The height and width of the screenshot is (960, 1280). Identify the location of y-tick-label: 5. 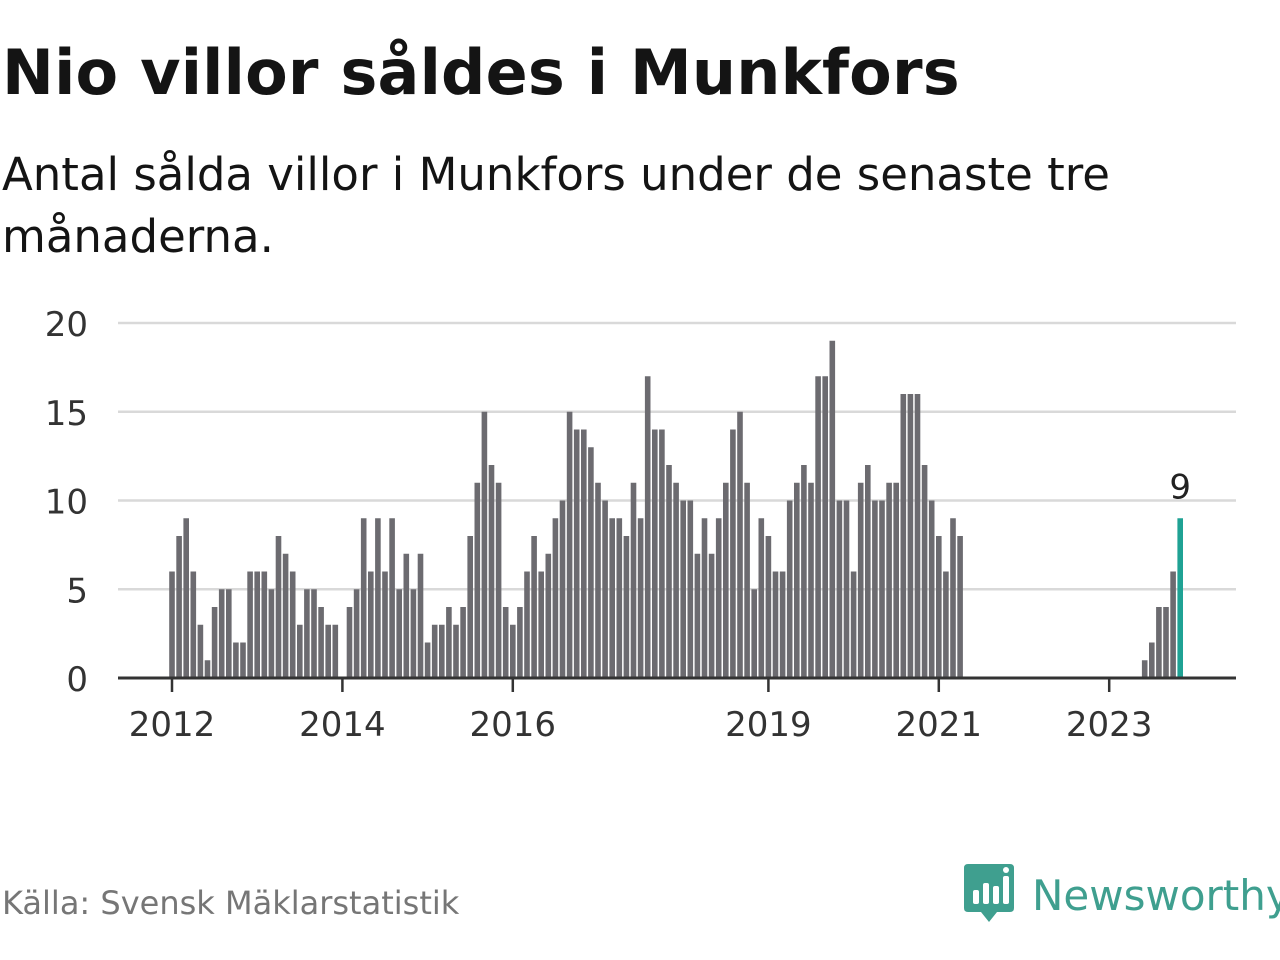
(77, 591).